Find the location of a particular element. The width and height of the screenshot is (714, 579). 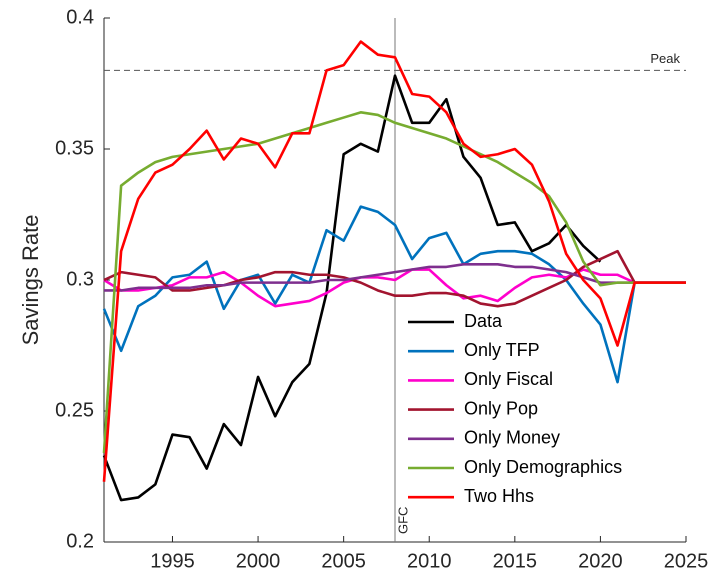

x-tick-label: 2010 is located at coordinates (429, 561).